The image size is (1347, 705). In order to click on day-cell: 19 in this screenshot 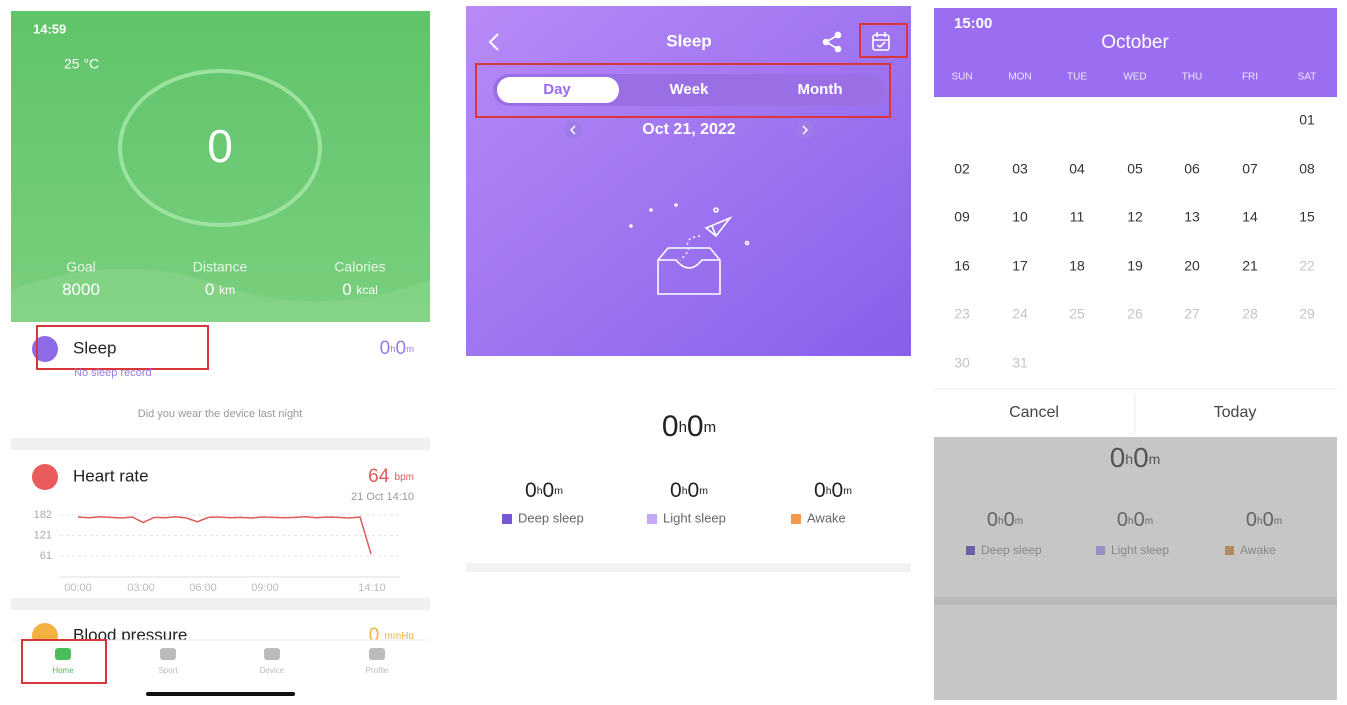, I will do `click(1135, 266)`.